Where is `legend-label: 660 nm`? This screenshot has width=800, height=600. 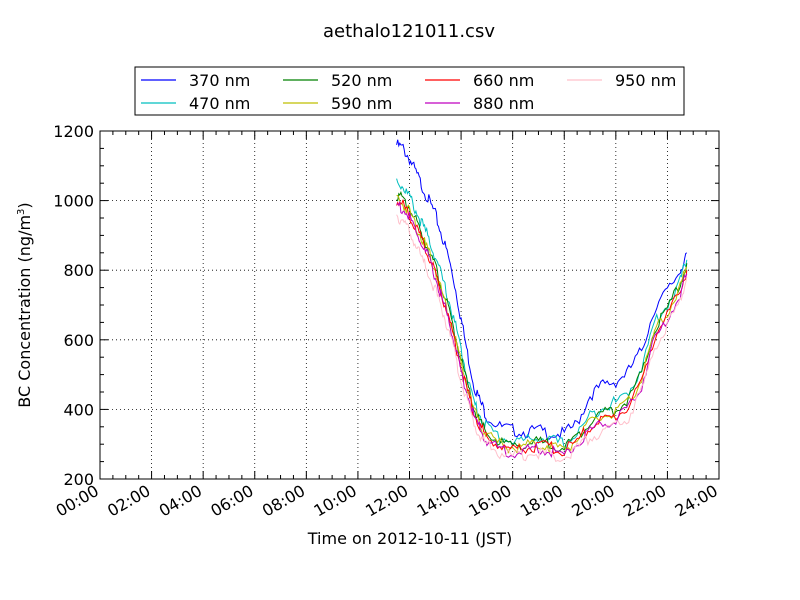 legend-label: 660 nm is located at coordinates (503, 80).